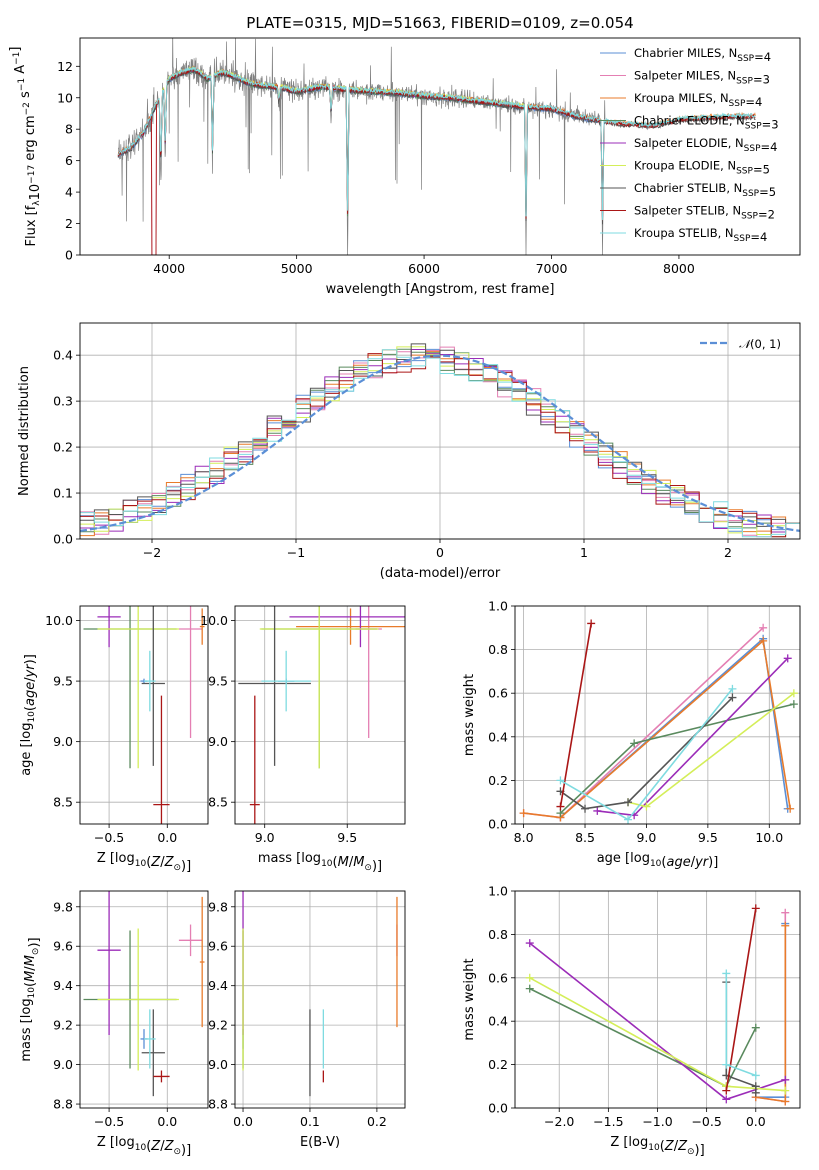  What do you see at coordinates (152, 552) in the screenshot?
I see `residual_histogram-x-tick-label: −2` at bounding box center [152, 552].